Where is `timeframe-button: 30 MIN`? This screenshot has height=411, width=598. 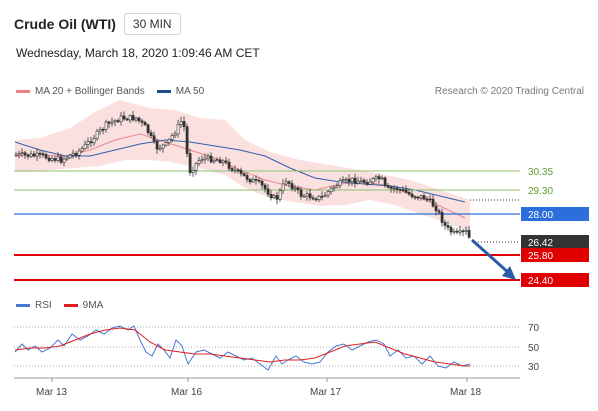 timeframe-button: 30 MIN is located at coordinates (152, 24).